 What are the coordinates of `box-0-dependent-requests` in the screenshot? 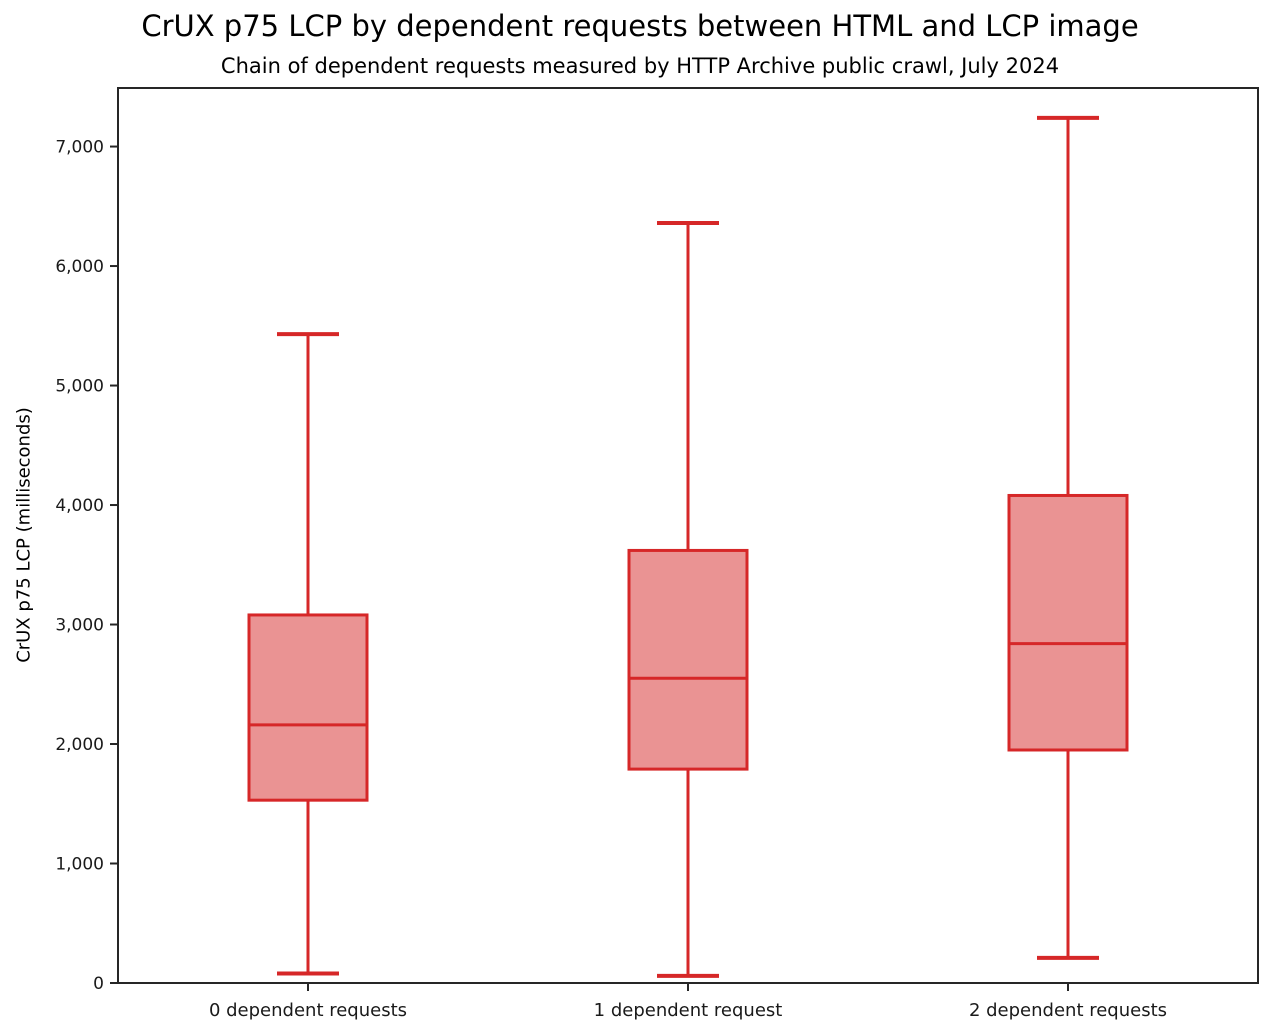 It's located at (308, 654).